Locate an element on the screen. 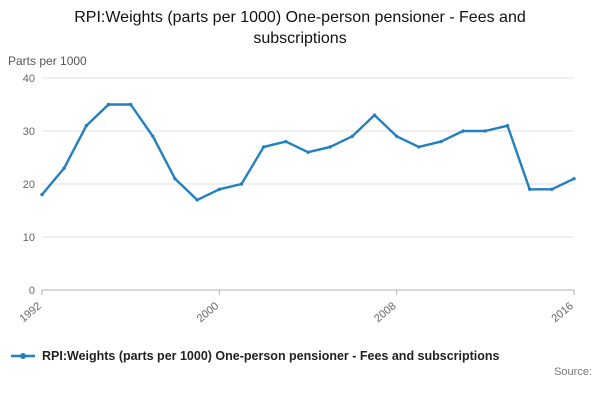 Image resolution: width=600 pixels, height=400 pixels. svg-text: 20 is located at coordinates (29, 185).